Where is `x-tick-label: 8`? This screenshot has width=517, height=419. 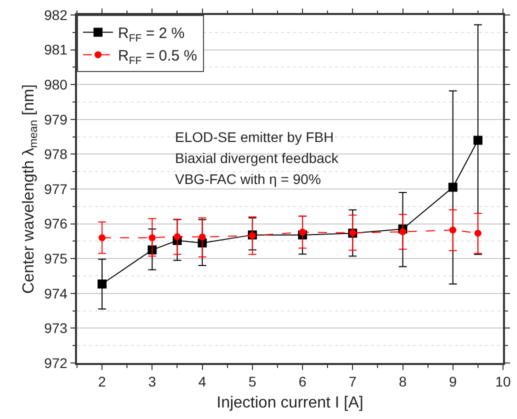 x-tick-label: 8 is located at coordinates (402, 382).